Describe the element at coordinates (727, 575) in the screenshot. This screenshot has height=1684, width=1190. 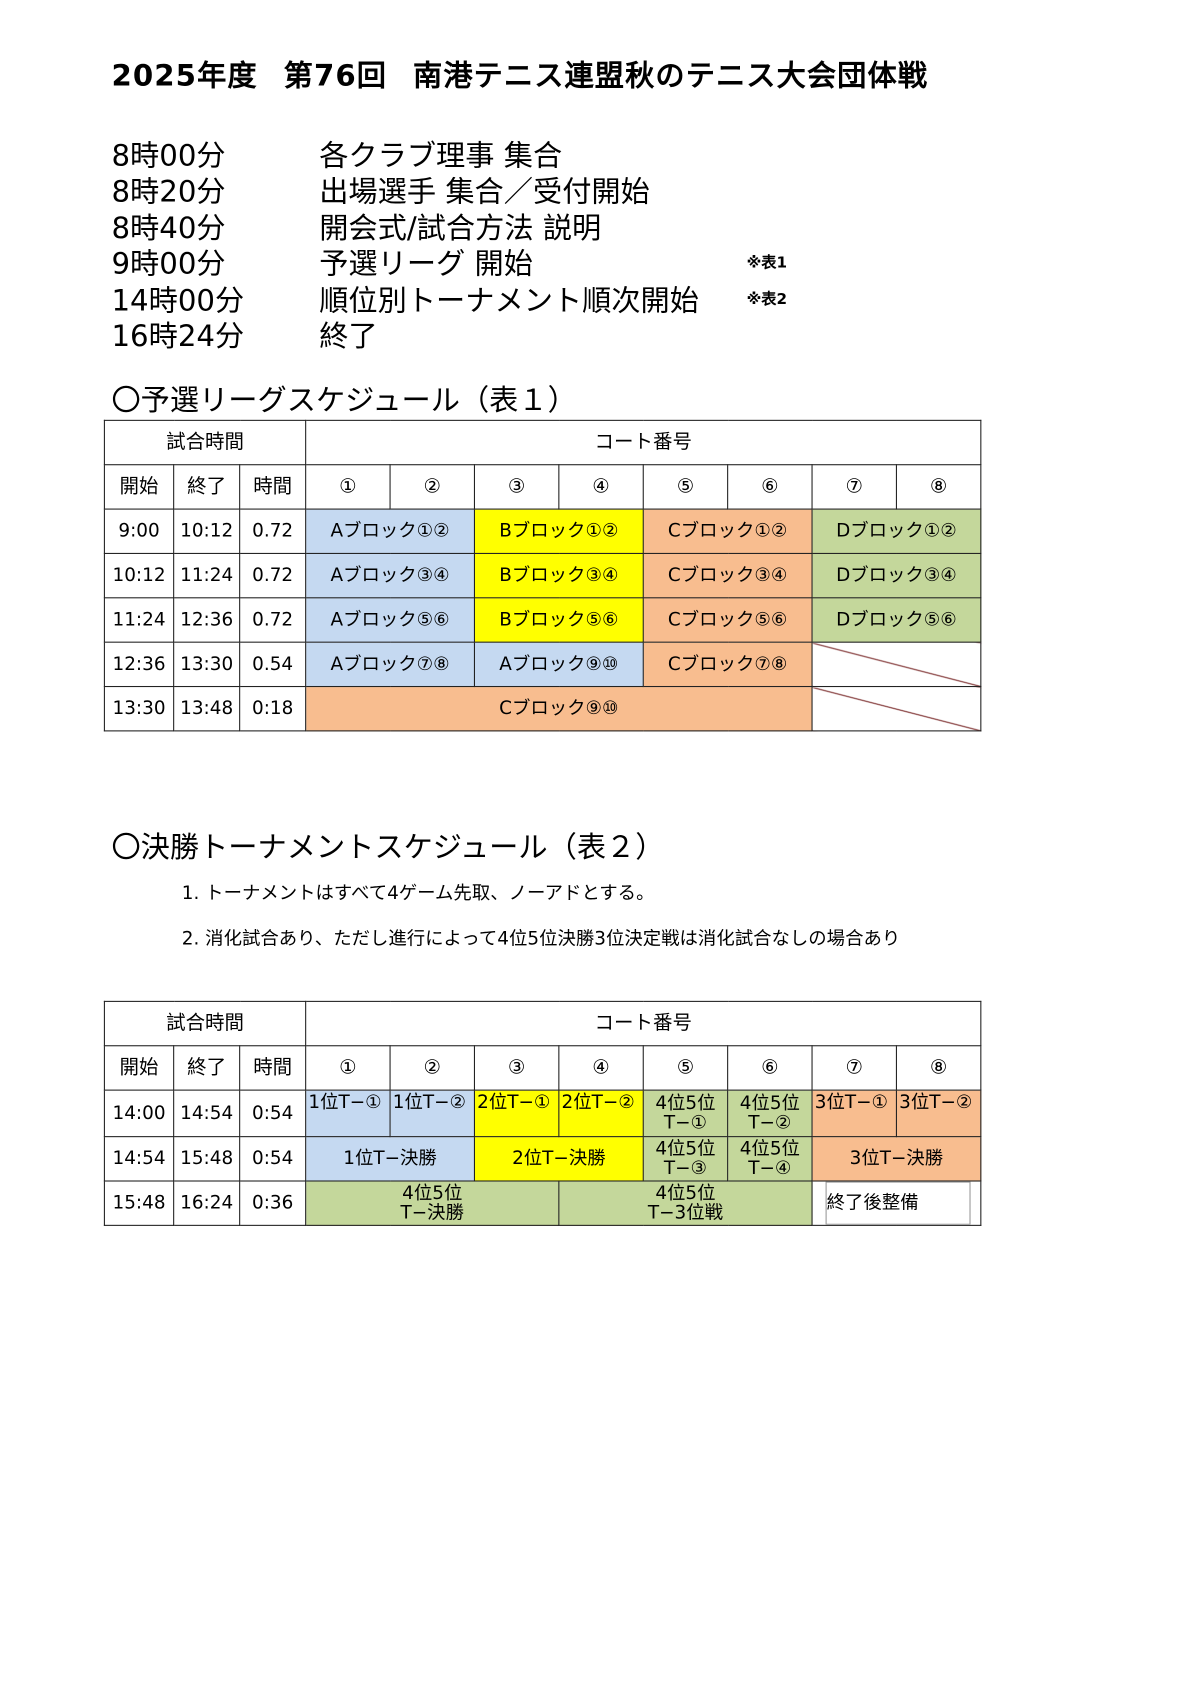
I see `match-cell: Cブロック③④` at that location.